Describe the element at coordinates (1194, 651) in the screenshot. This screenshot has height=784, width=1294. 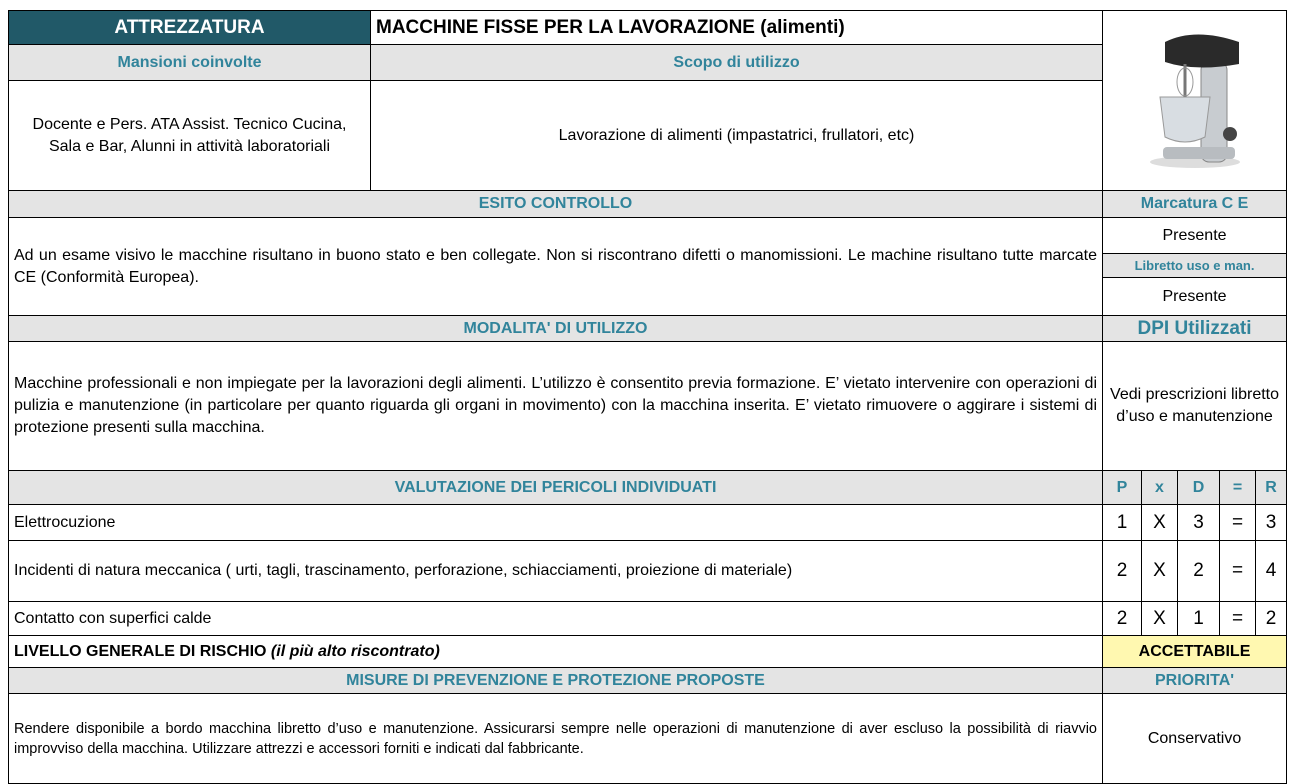
I see `livello-value: ACCETTABILE` at that location.